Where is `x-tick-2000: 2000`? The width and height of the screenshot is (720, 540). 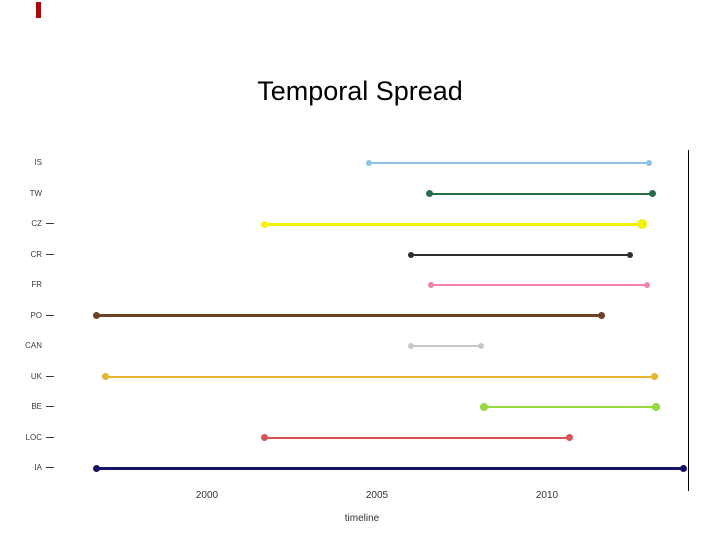
x-tick-2000: 2000 is located at coordinates (207, 495).